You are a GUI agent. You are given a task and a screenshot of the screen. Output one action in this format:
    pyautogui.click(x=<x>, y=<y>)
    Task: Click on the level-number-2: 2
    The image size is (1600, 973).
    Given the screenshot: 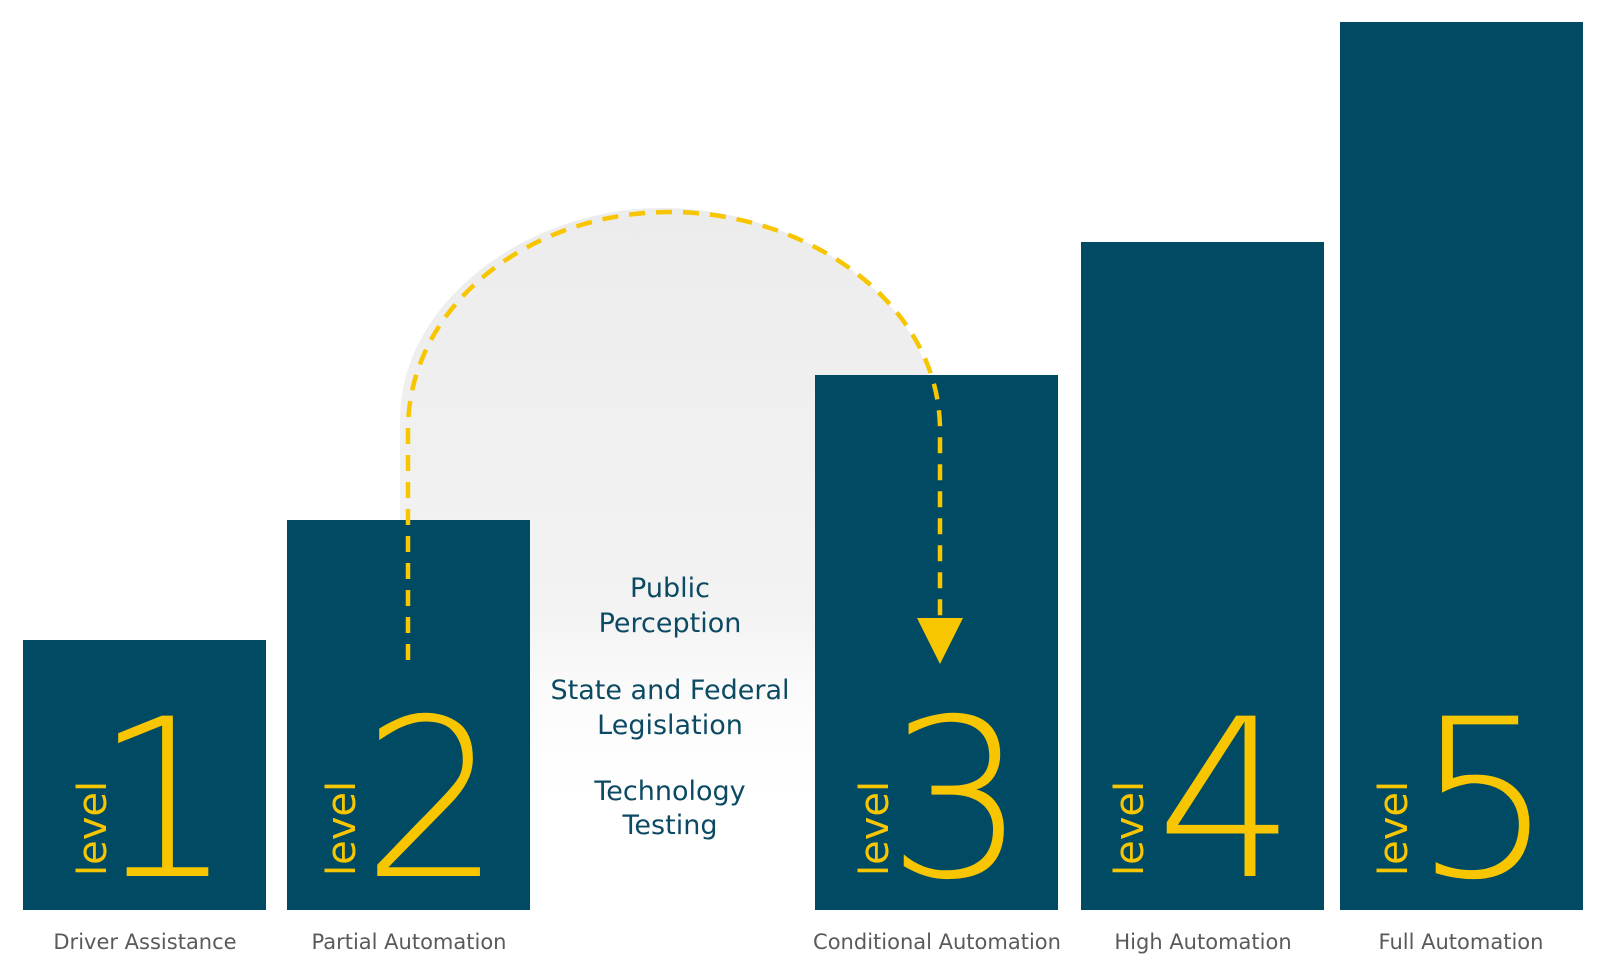 What is the action you would take?
    pyautogui.click(x=432, y=800)
    